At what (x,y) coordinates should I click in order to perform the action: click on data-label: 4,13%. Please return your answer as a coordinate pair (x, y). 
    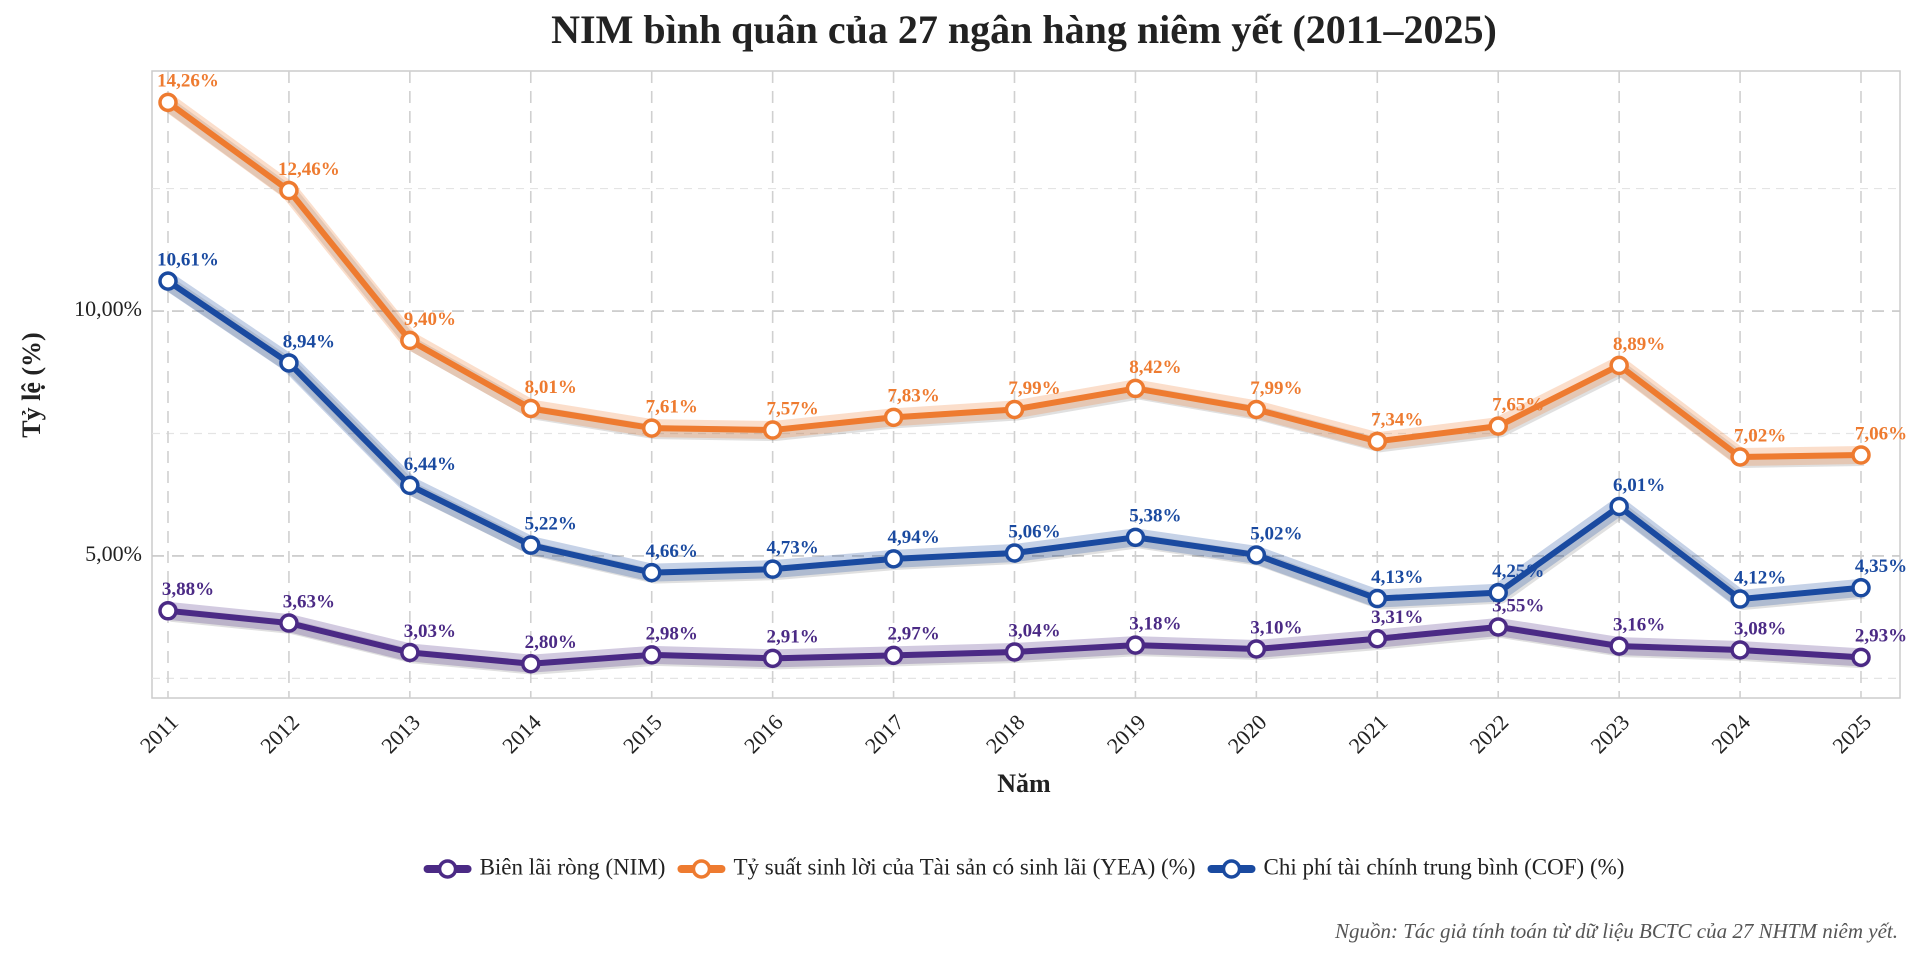
    Looking at the image, I should click on (1397, 577).